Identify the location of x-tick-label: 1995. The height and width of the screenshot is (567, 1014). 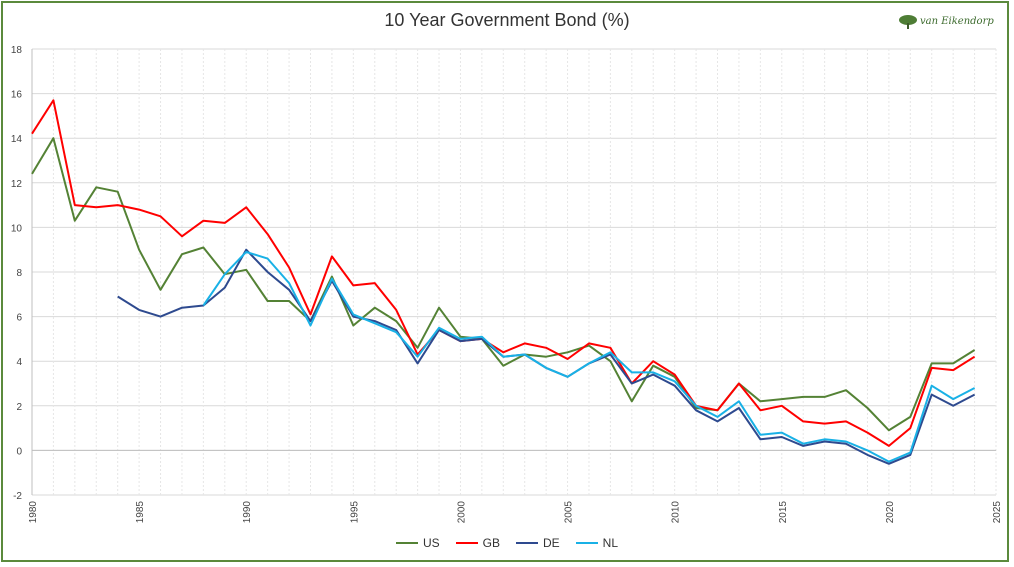
(354, 512).